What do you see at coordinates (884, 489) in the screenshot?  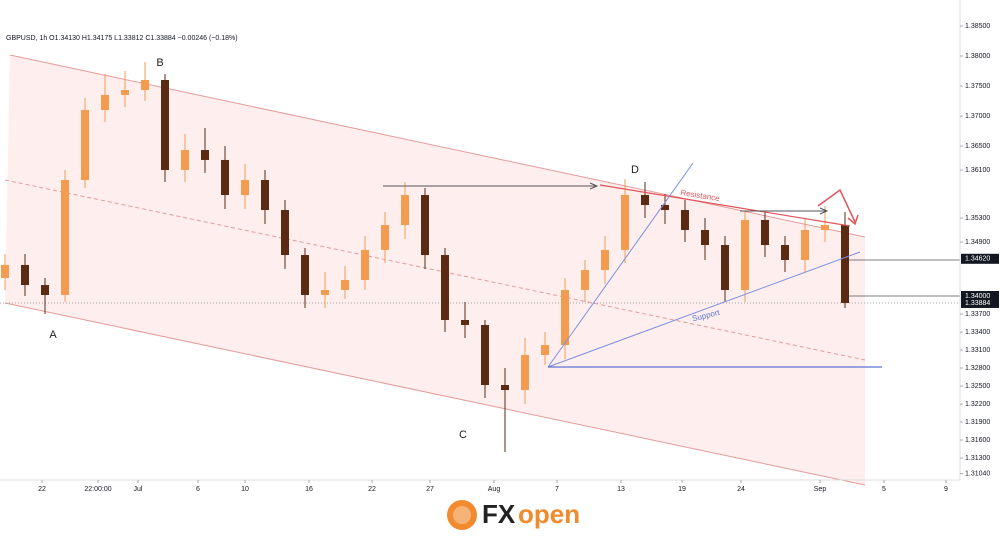 I see `x-tick-label: 5` at bounding box center [884, 489].